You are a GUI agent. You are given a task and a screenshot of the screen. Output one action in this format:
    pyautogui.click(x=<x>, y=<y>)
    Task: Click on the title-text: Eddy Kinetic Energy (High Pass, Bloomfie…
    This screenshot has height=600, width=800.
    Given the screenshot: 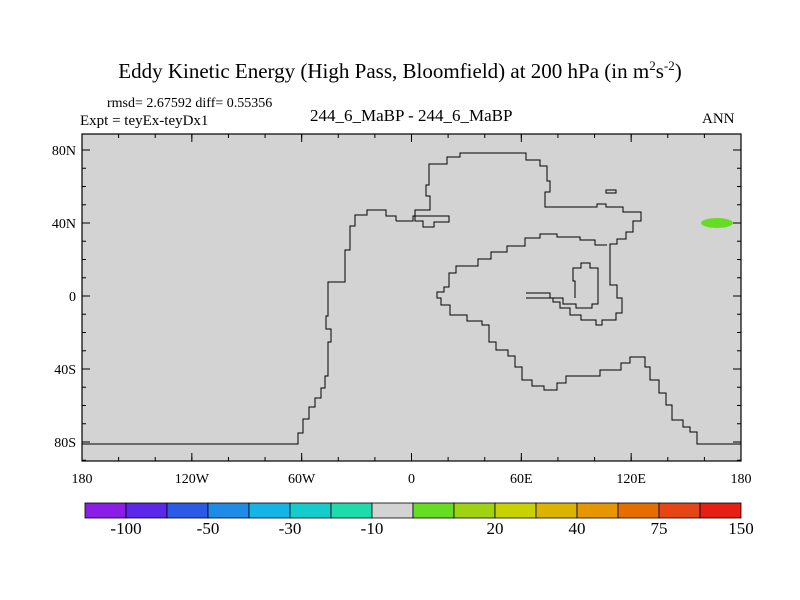 What is the action you would take?
    pyautogui.click(x=384, y=71)
    